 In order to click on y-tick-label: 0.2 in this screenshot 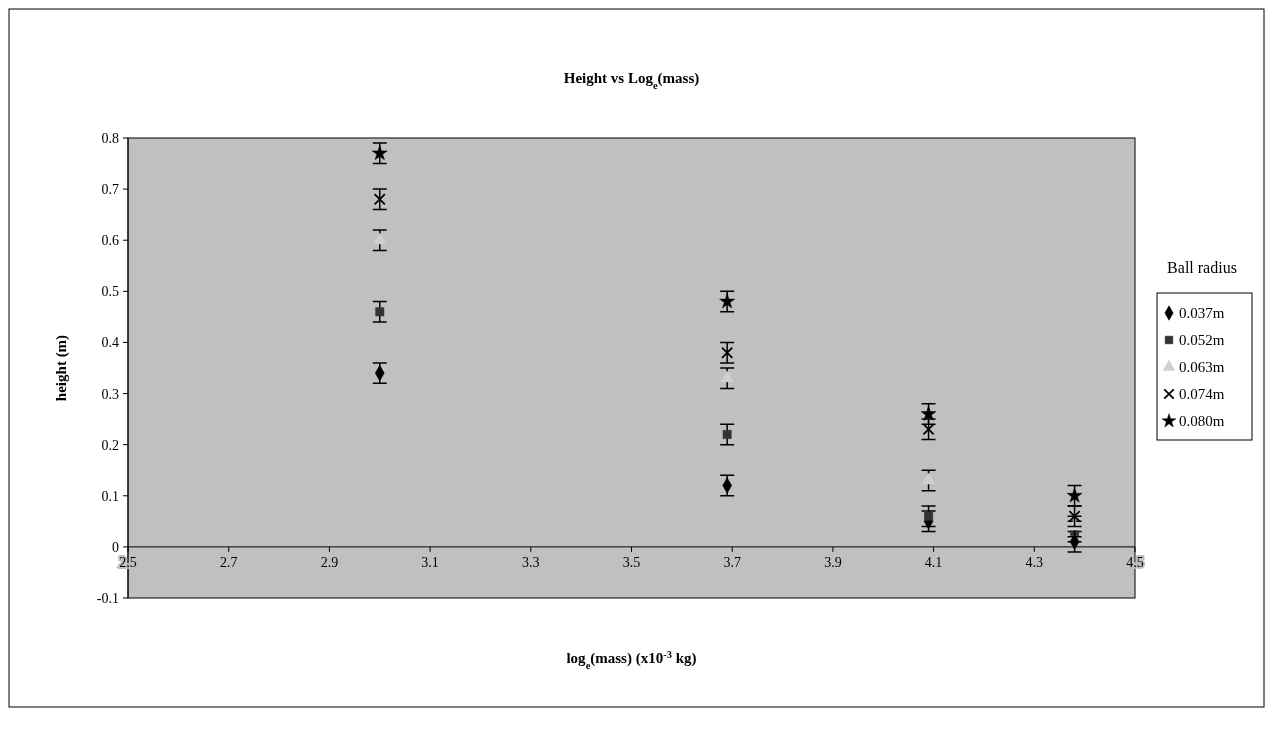, I will do `click(110, 445)`.